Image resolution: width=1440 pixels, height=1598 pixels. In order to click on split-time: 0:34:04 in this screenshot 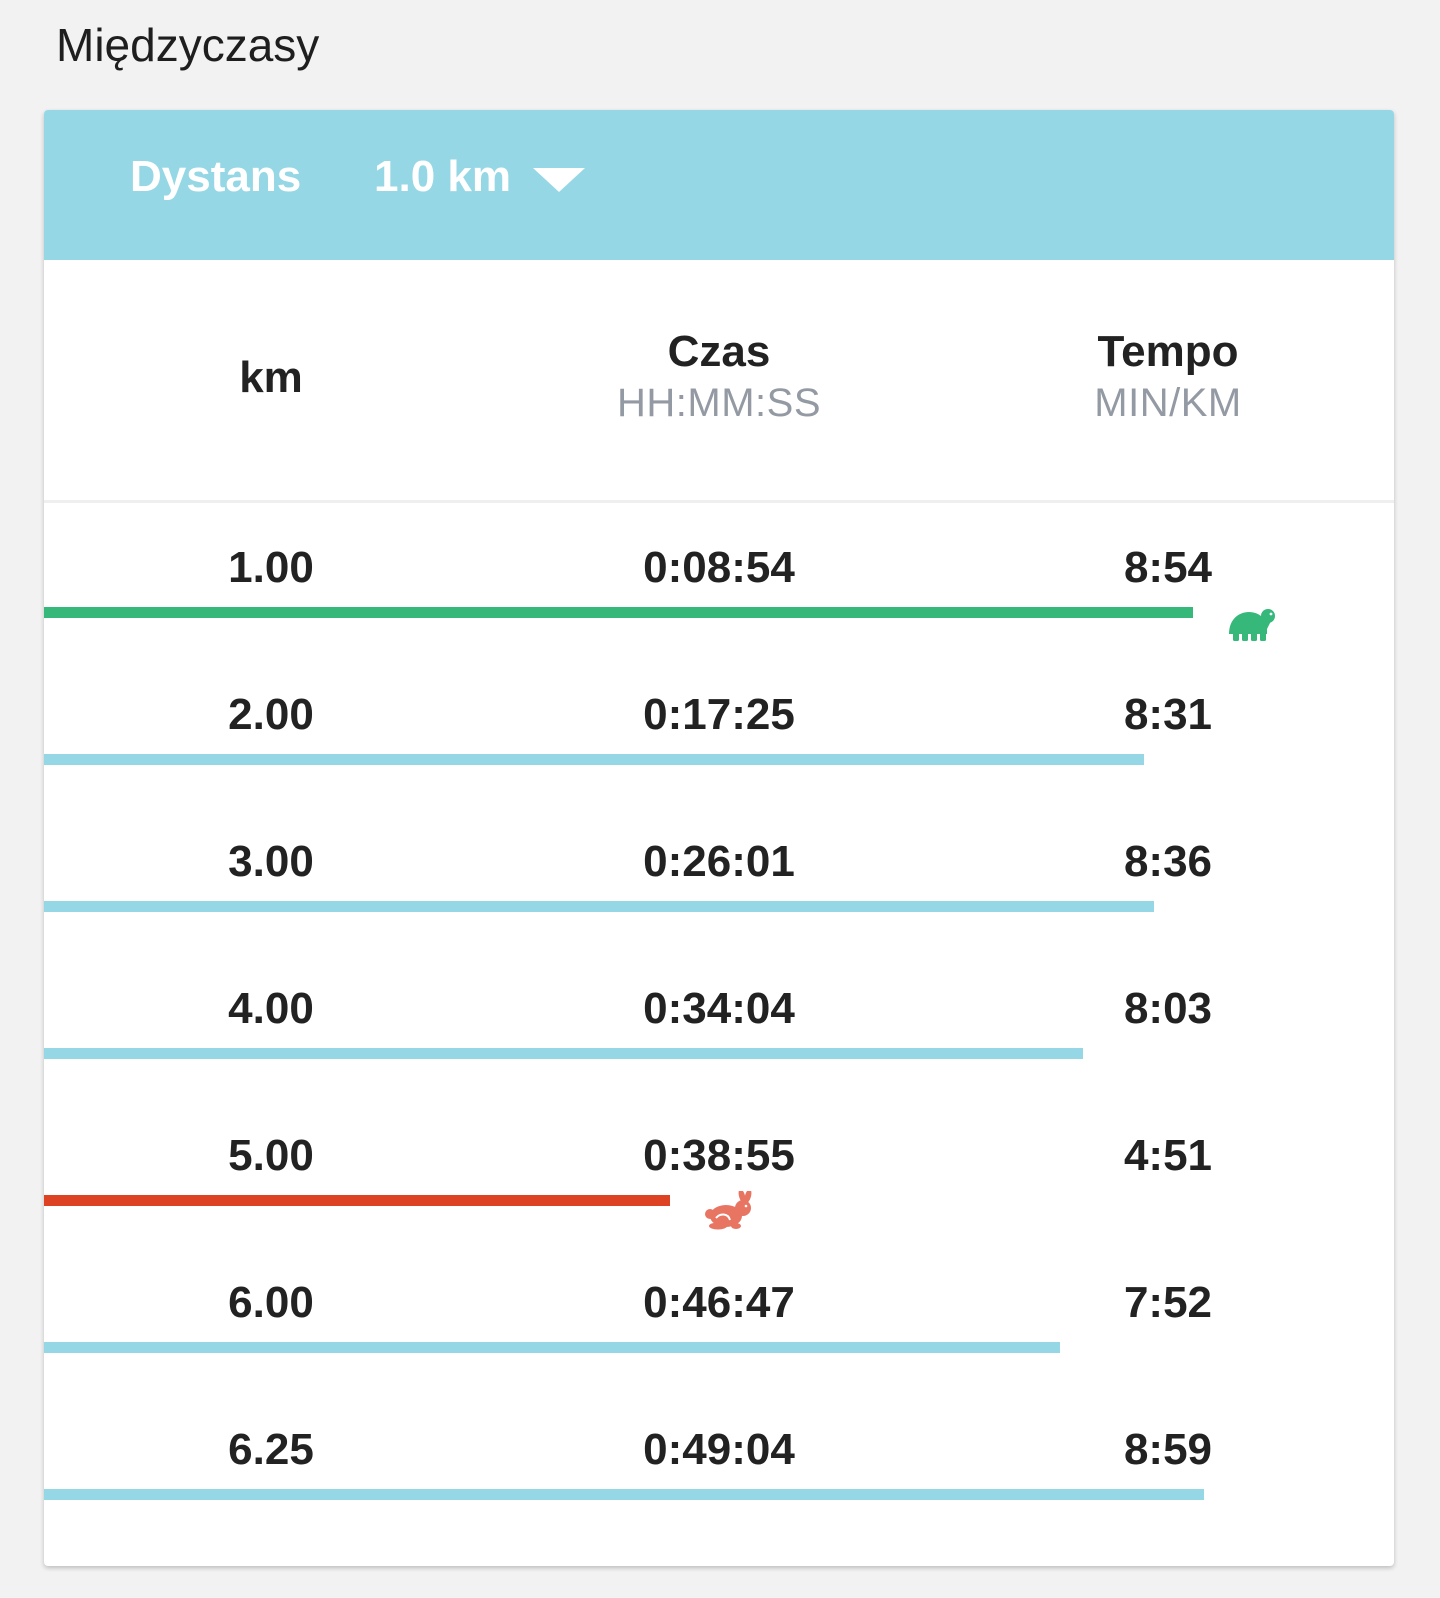, I will do `click(719, 1008)`.